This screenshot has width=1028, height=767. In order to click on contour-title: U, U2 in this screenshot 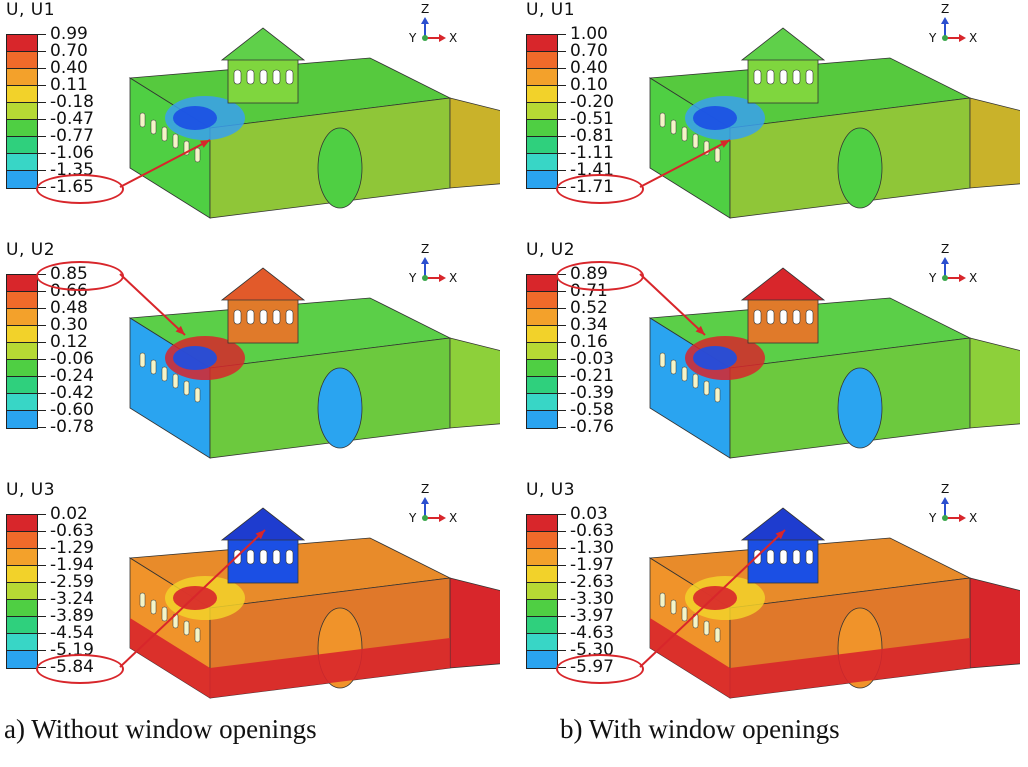, I will do `click(551, 250)`.